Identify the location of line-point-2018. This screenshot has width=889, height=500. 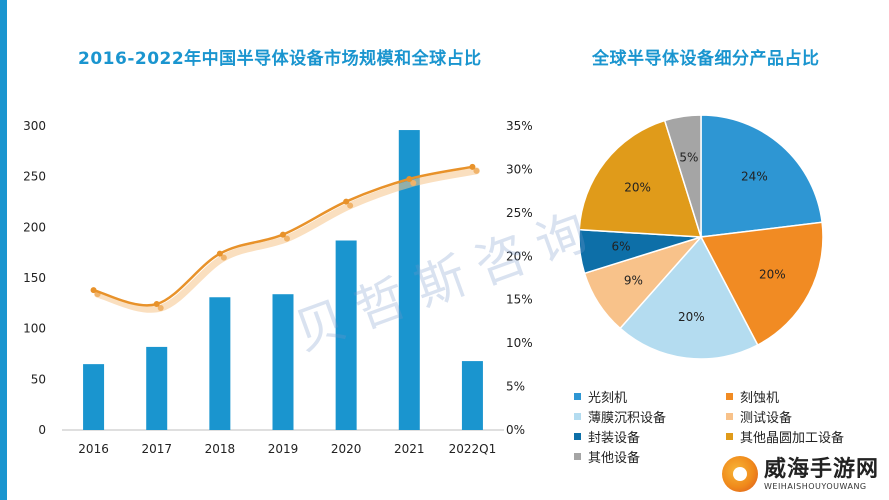
(219, 253).